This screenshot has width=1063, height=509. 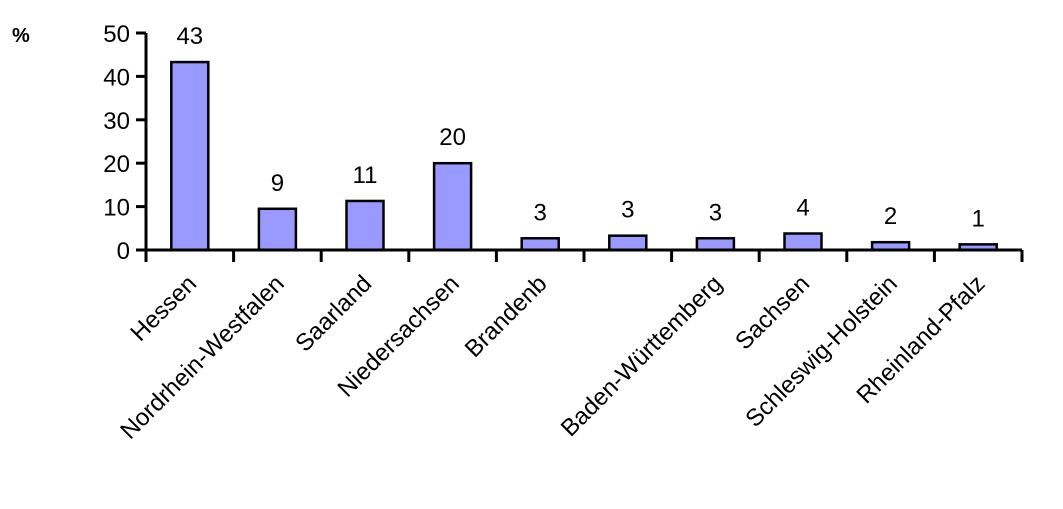 I want to click on category-label: Nordrhein-Westfalen, so click(x=202, y=357).